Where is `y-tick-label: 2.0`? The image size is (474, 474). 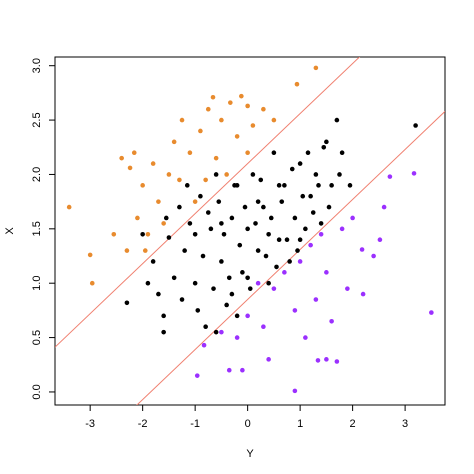
y-tick-label: 2.0 is located at coordinates (37, 174).